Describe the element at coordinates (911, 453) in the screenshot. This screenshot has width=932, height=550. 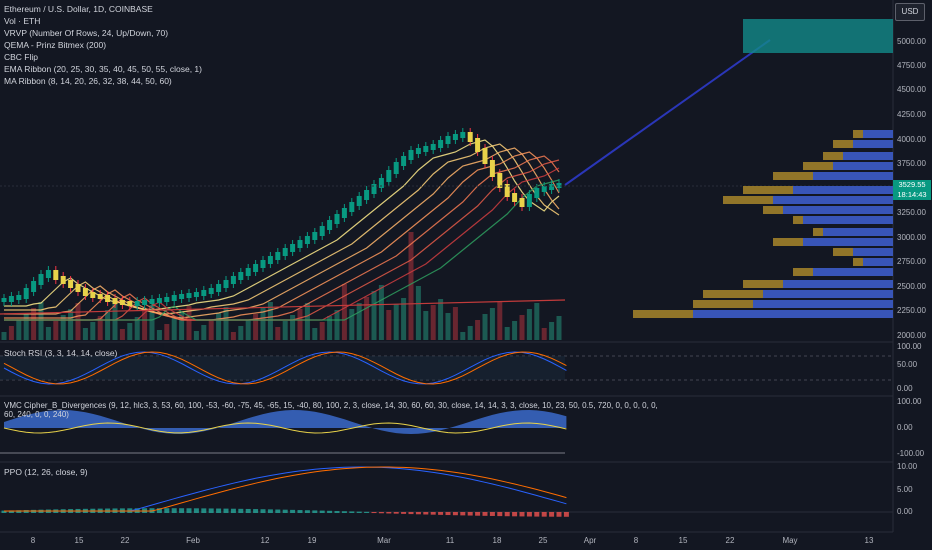
I see `vmc-axis-label: -100.00` at that location.